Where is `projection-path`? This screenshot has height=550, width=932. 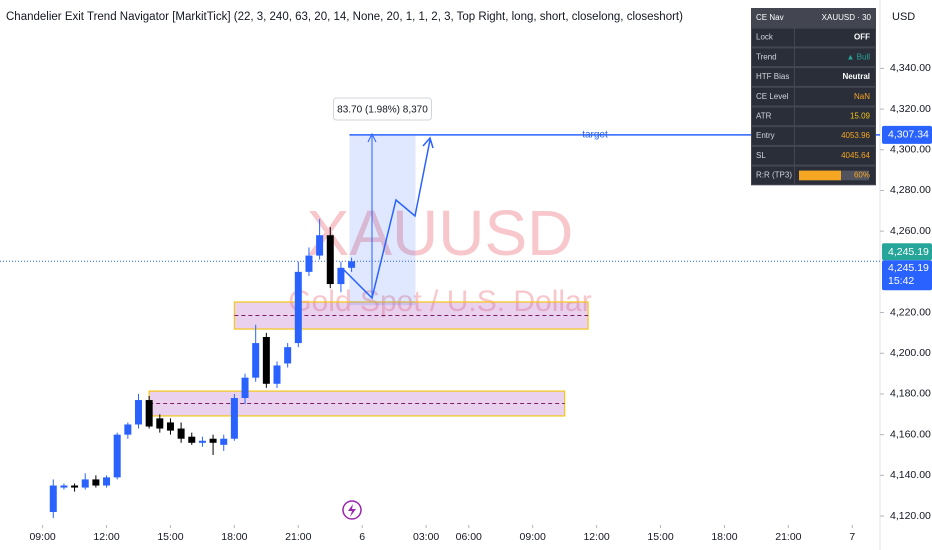
projection-path is located at coordinates (387, 219).